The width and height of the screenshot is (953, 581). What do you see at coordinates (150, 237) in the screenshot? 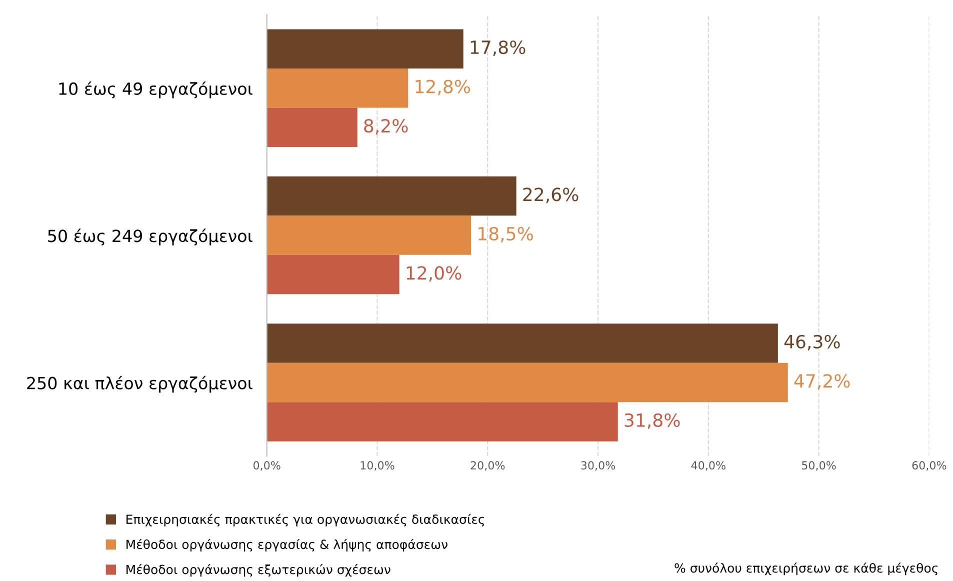
I see `y-tick-label: 50 έως 249 εργαζόμενοι` at bounding box center [150, 237].